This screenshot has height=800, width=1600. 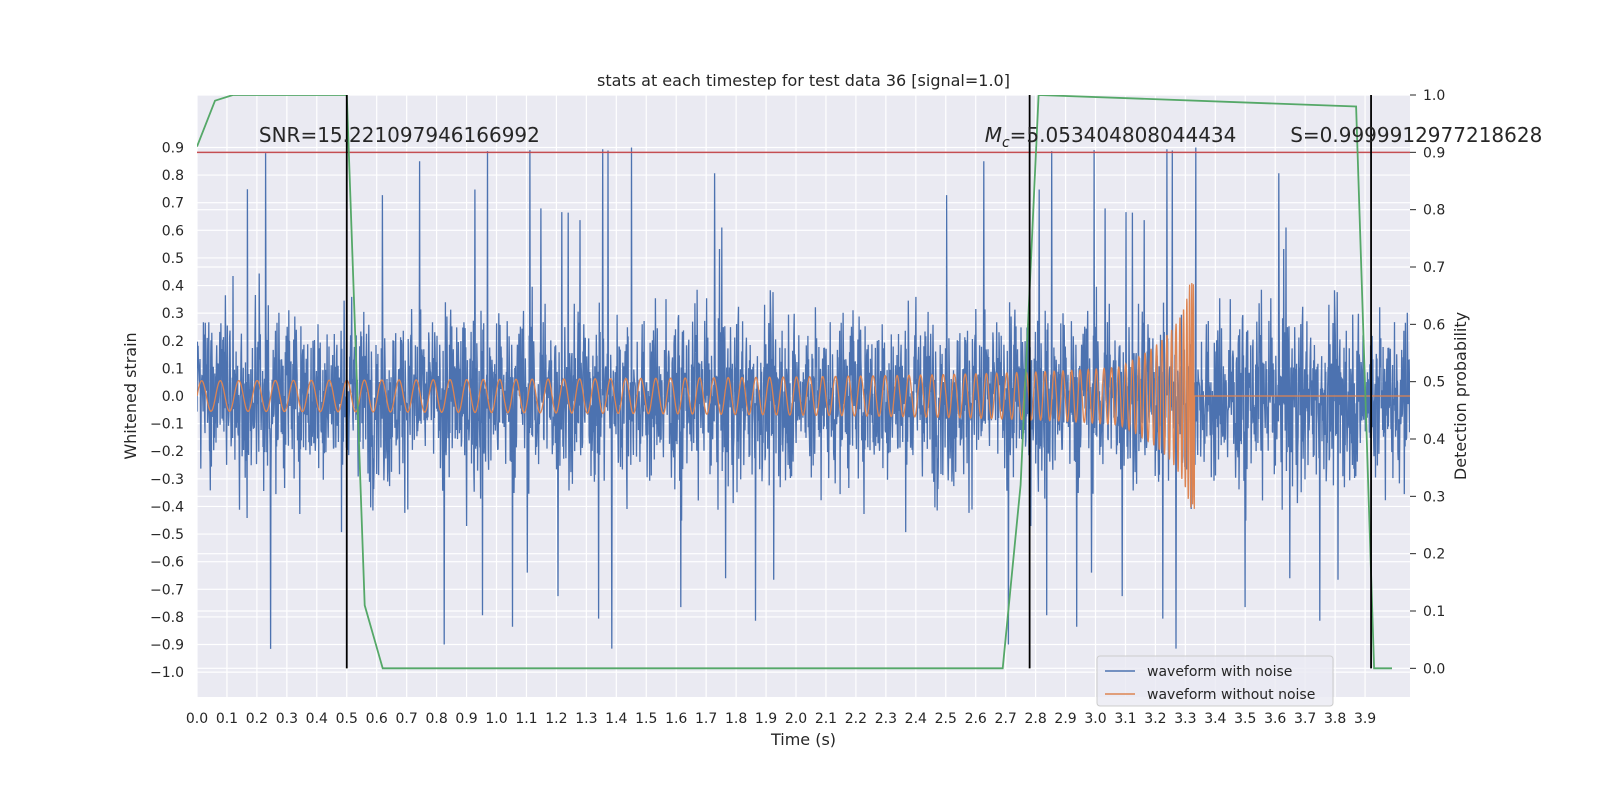 I want to click on x-tick-label: 3.1, so click(x=1125, y=719).